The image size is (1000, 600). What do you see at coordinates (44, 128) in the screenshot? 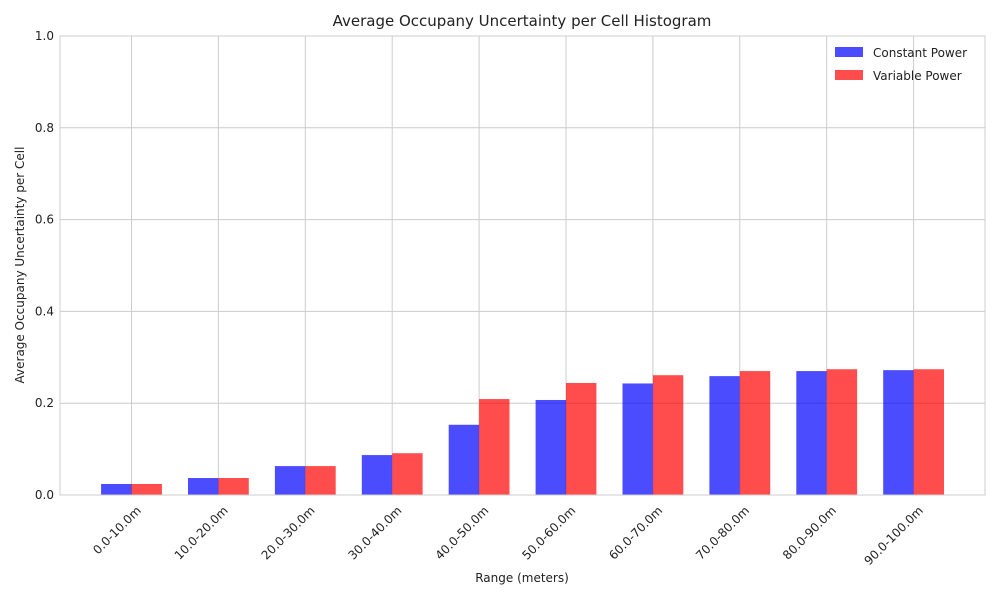
I see `y-tick-label: 0.8` at bounding box center [44, 128].